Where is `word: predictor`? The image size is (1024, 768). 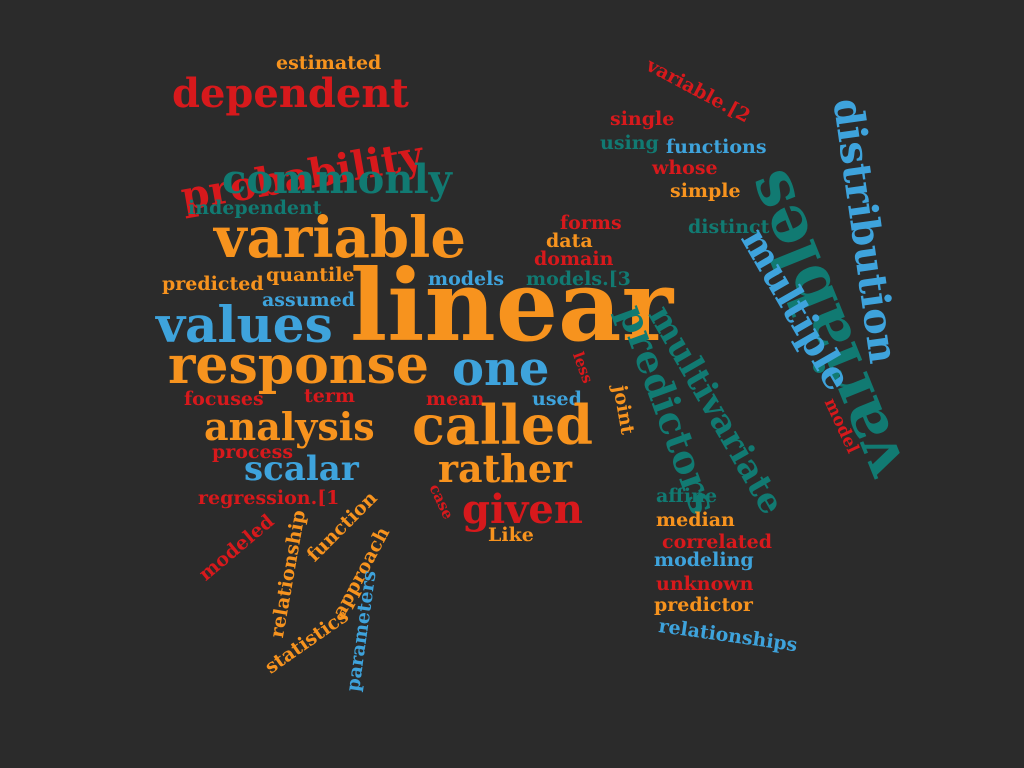 word: predictor is located at coordinates (703, 605).